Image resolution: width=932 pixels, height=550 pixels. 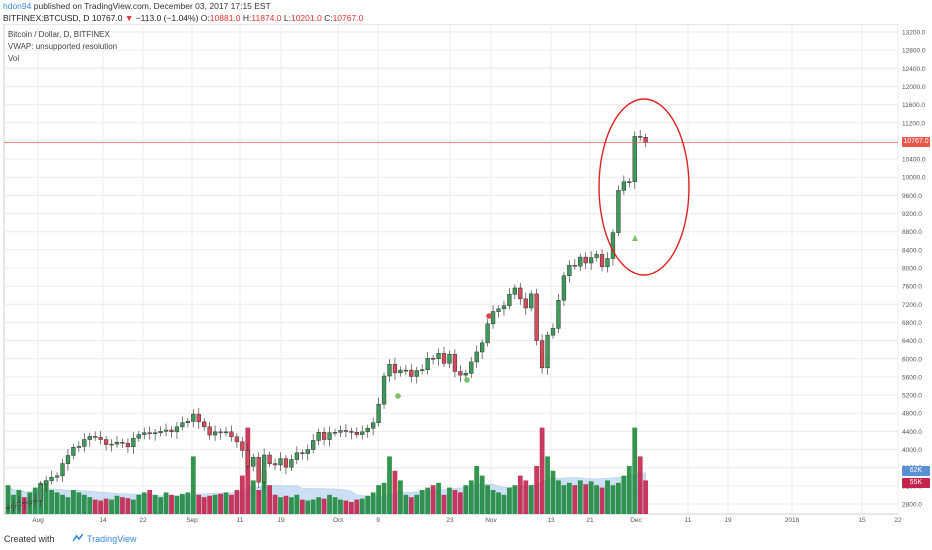 I want to click on x-tick-label: Nov, so click(x=491, y=520).